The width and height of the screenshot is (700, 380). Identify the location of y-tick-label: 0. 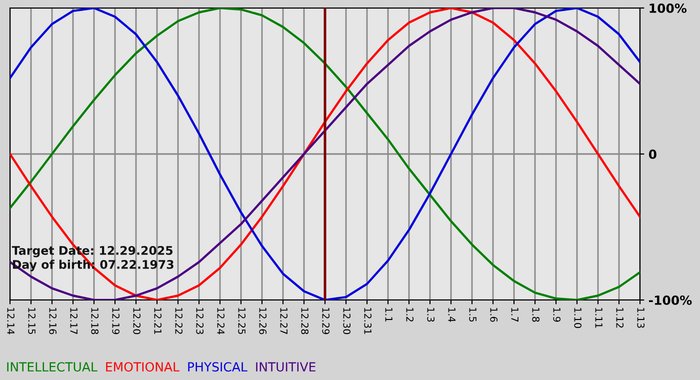
(652, 154).